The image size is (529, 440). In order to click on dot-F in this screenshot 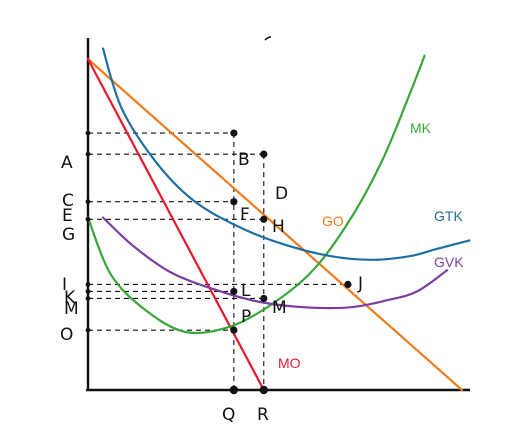, I will do `click(234, 202)`.